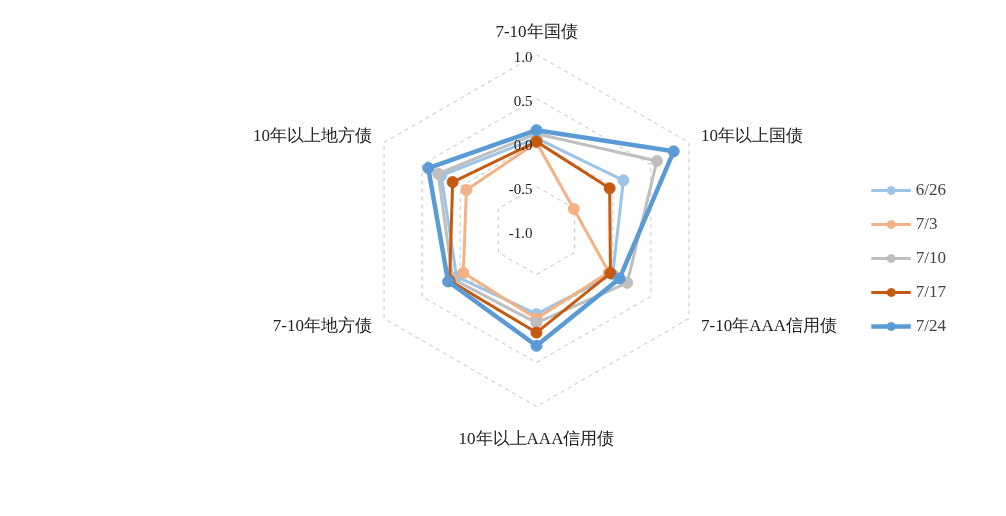 The height and width of the screenshot is (516, 1006). I want to click on legend-label: 7/3, so click(926, 224).